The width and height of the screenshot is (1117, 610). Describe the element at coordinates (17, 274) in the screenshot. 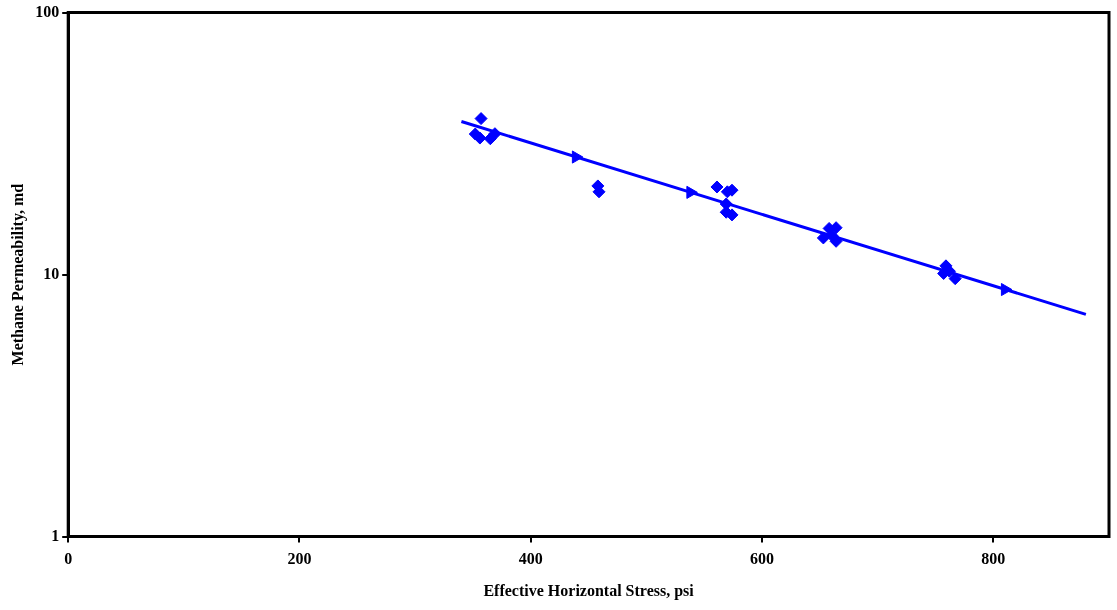

I see `y-axis-title: Methane Permeability, md` at that location.